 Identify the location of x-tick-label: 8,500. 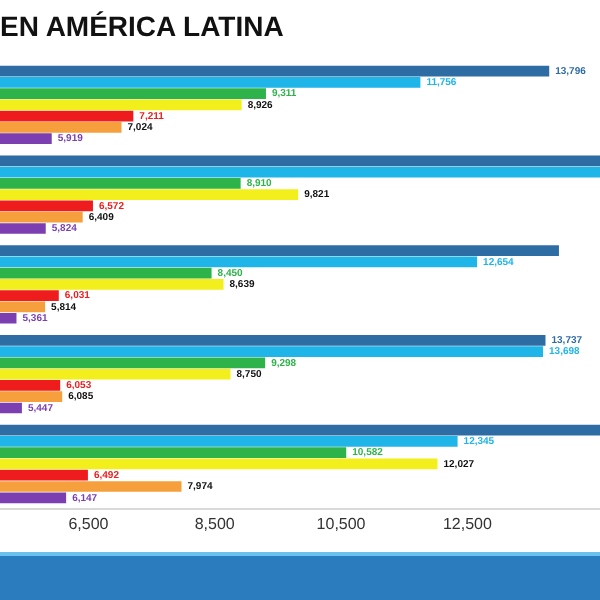
(215, 523).